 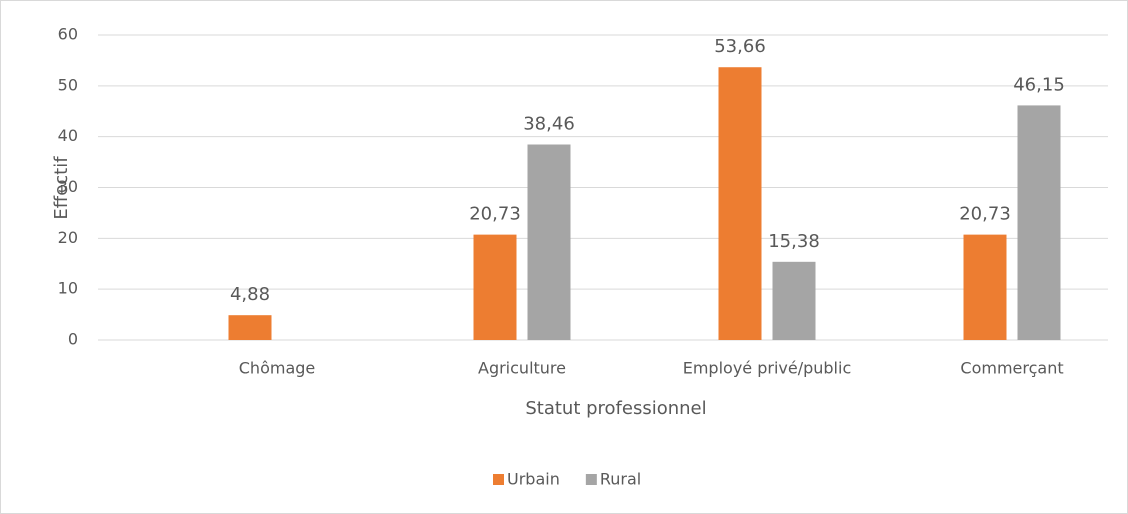 What do you see at coordinates (522, 368) in the screenshot?
I see `x-tick-label: Agriculture` at bounding box center [522, 368].